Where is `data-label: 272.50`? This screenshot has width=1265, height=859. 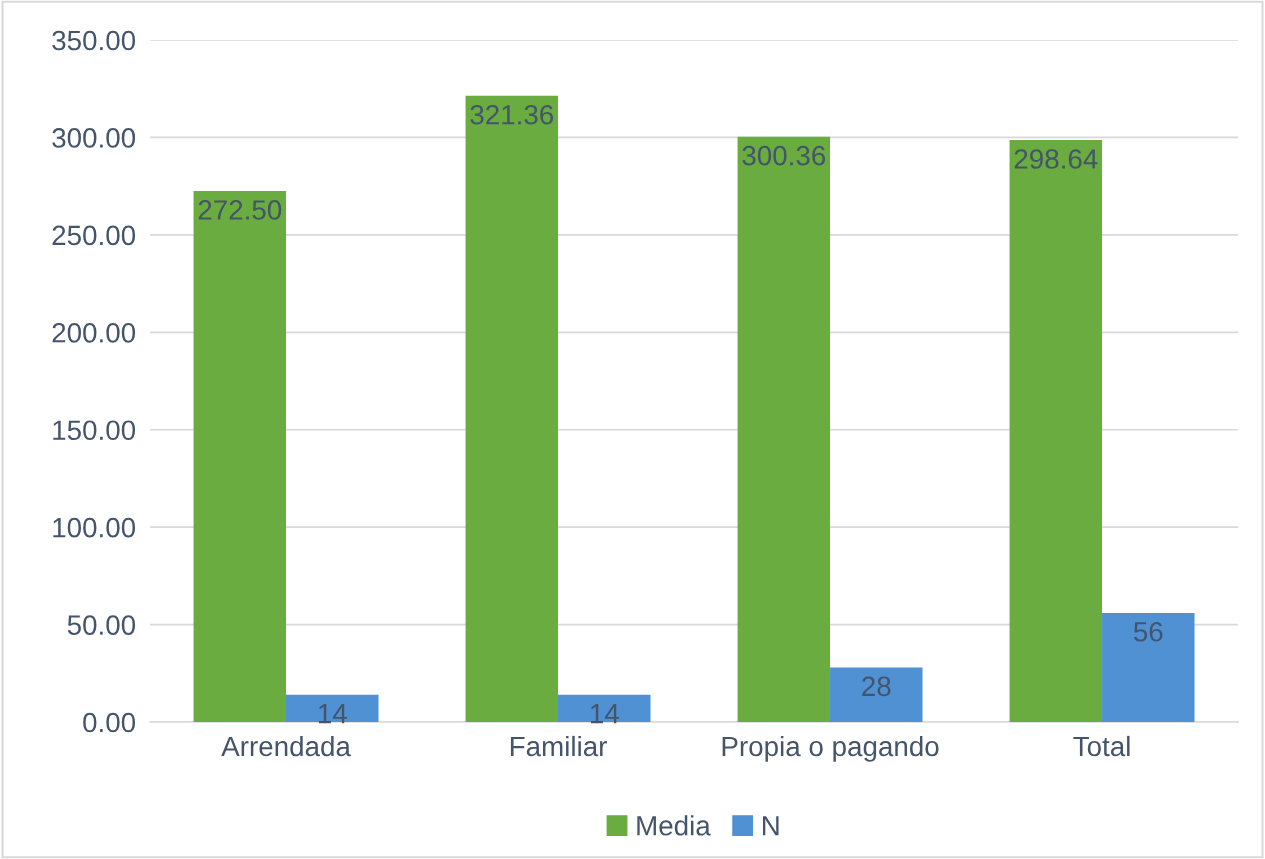
data-label: 272.50 is located at coordinates (240, 210).